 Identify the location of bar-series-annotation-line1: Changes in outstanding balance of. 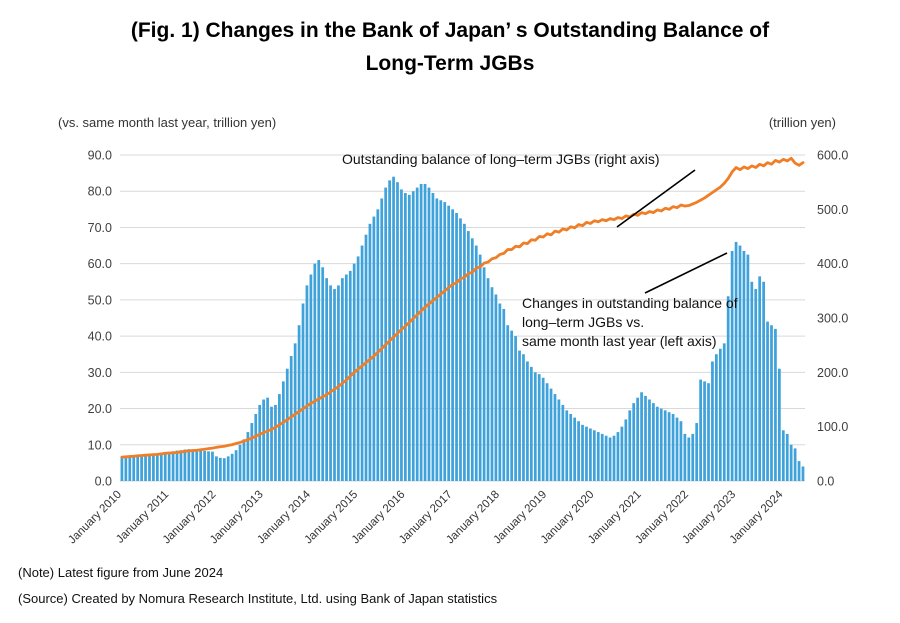
(630, 303).